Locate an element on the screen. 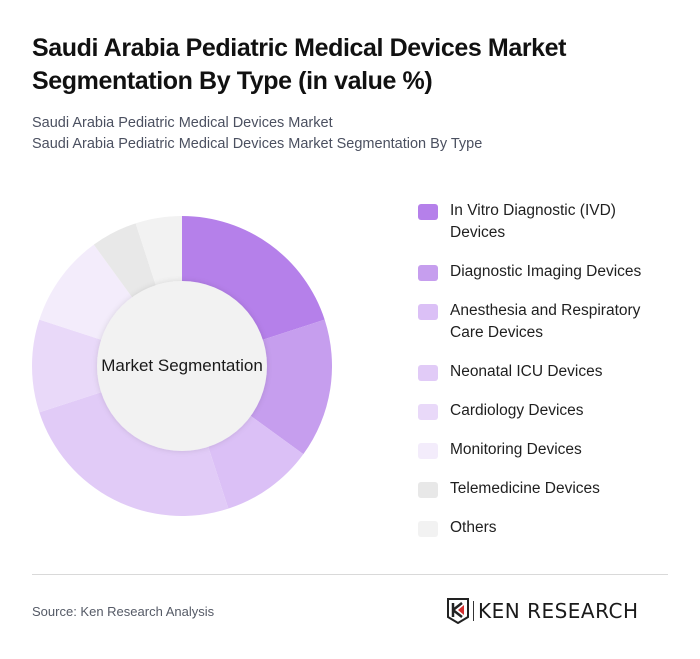  legend-label: Telemedicine Devices is located at coordinates (525, 488).